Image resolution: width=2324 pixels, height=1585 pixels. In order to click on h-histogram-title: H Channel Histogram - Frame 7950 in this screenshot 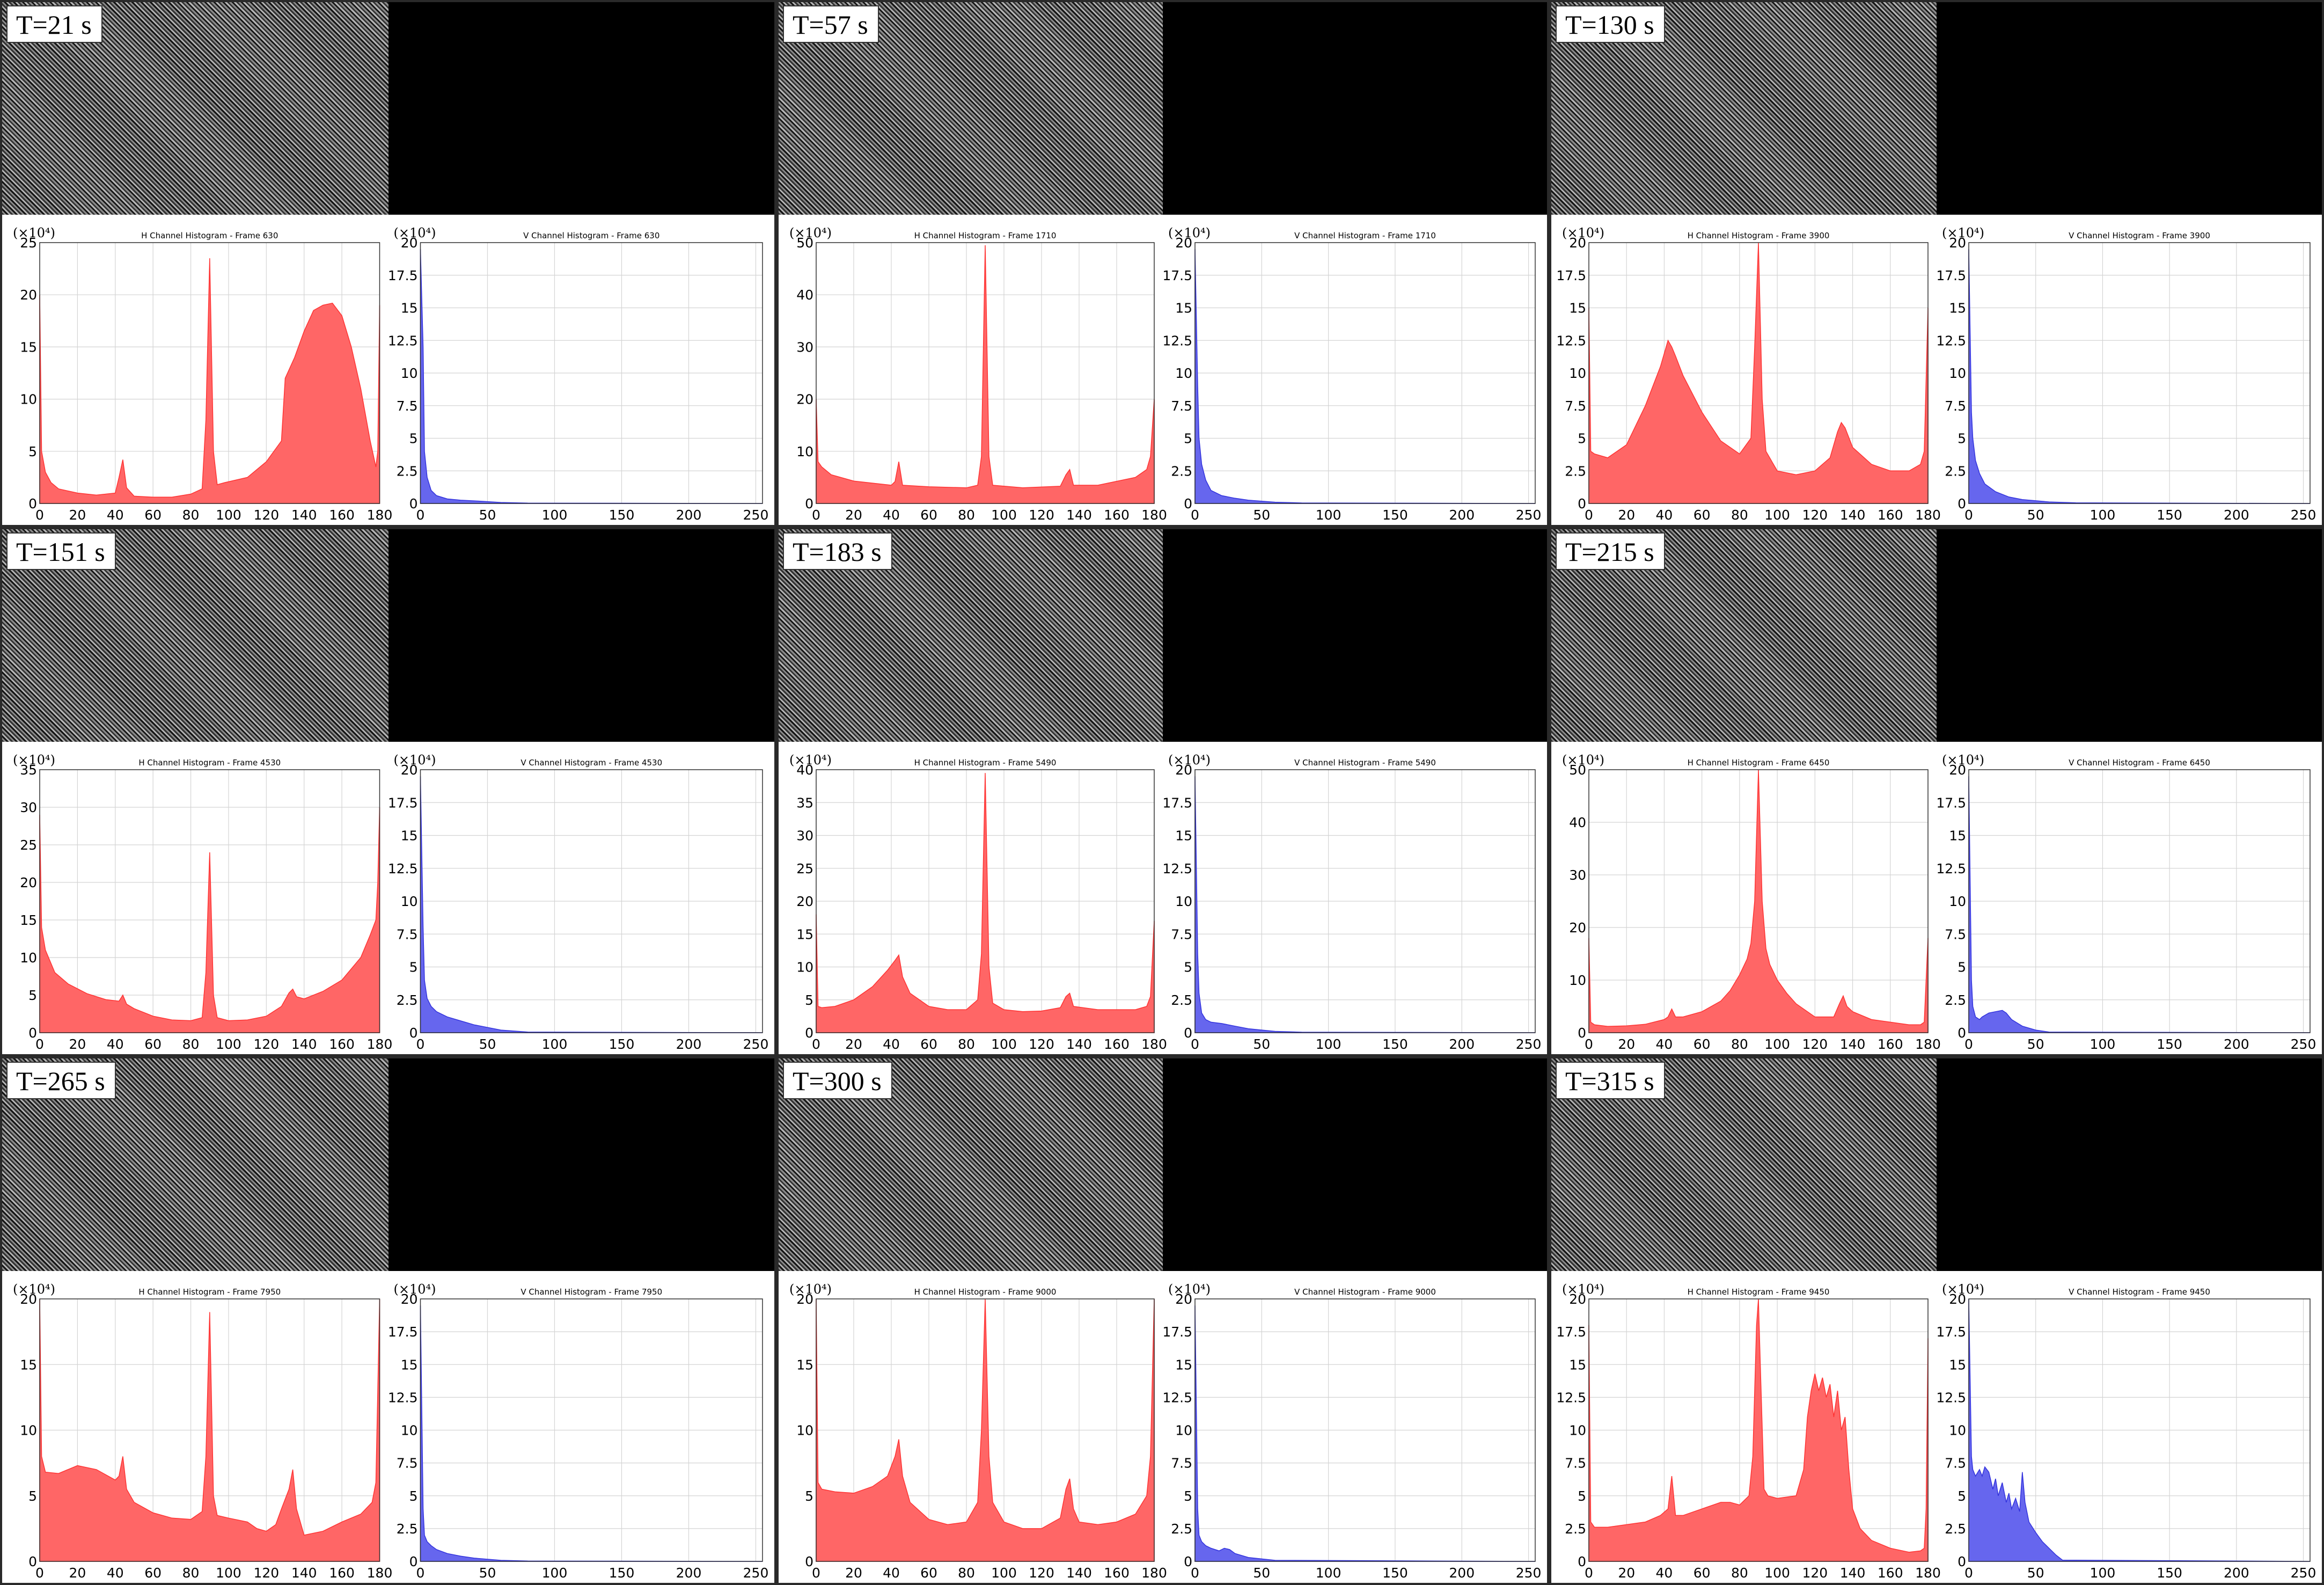, I will do `click(209, 1292)`.